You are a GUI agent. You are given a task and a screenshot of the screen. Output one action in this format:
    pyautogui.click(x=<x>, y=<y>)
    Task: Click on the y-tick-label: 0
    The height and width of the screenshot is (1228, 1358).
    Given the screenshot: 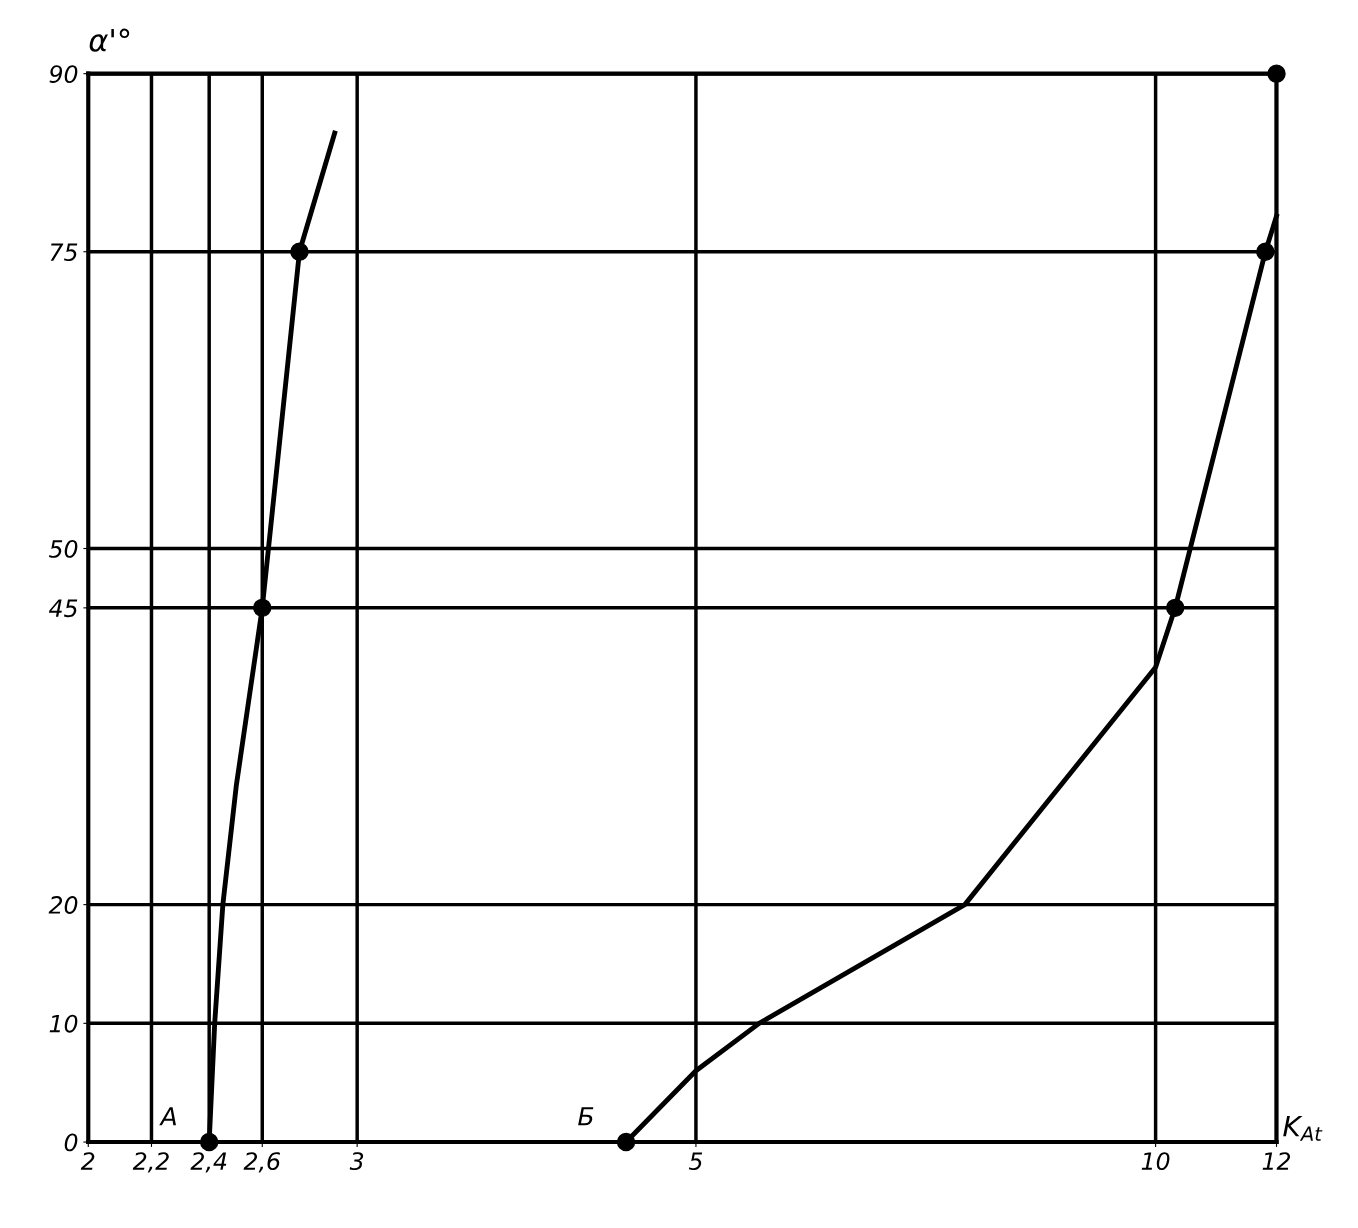 What is the action you would take?
    pyautogui.click(x=71, y=1142)
    